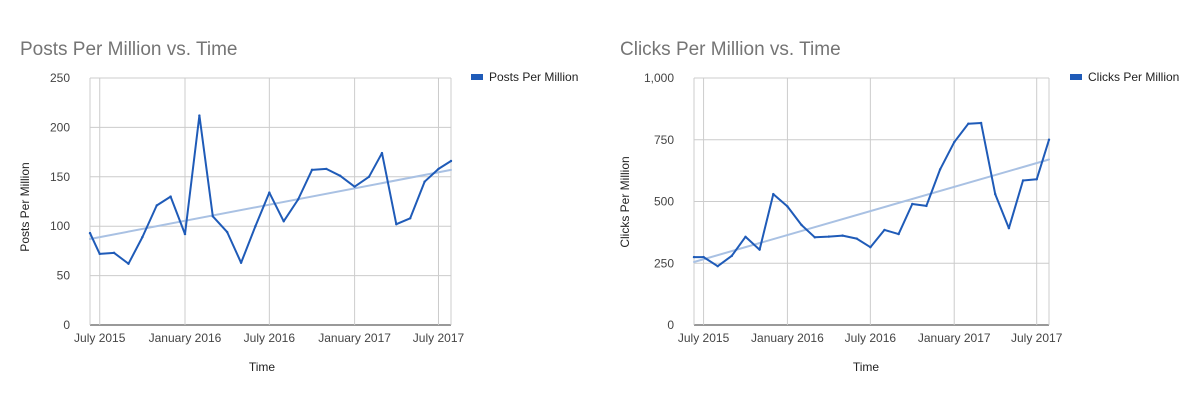  Describe the element at coordinates (60, 177) in the screenshot. I see `y-tick-label: 150` at that location.